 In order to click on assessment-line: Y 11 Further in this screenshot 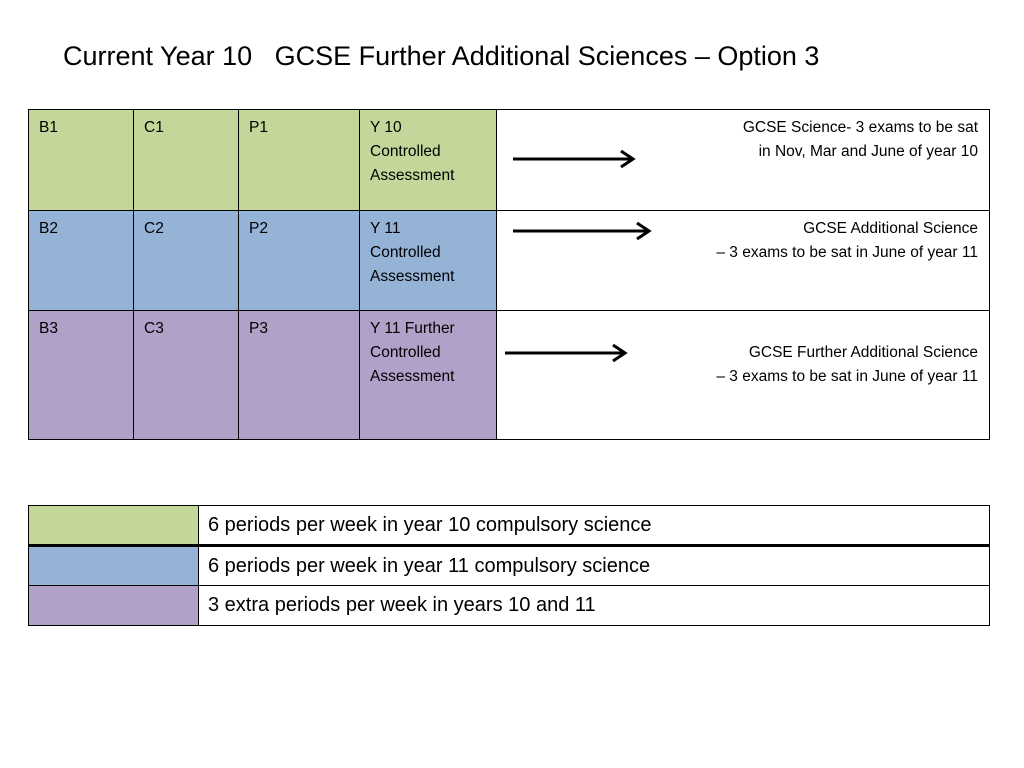, I will do `click(412, 328)`.